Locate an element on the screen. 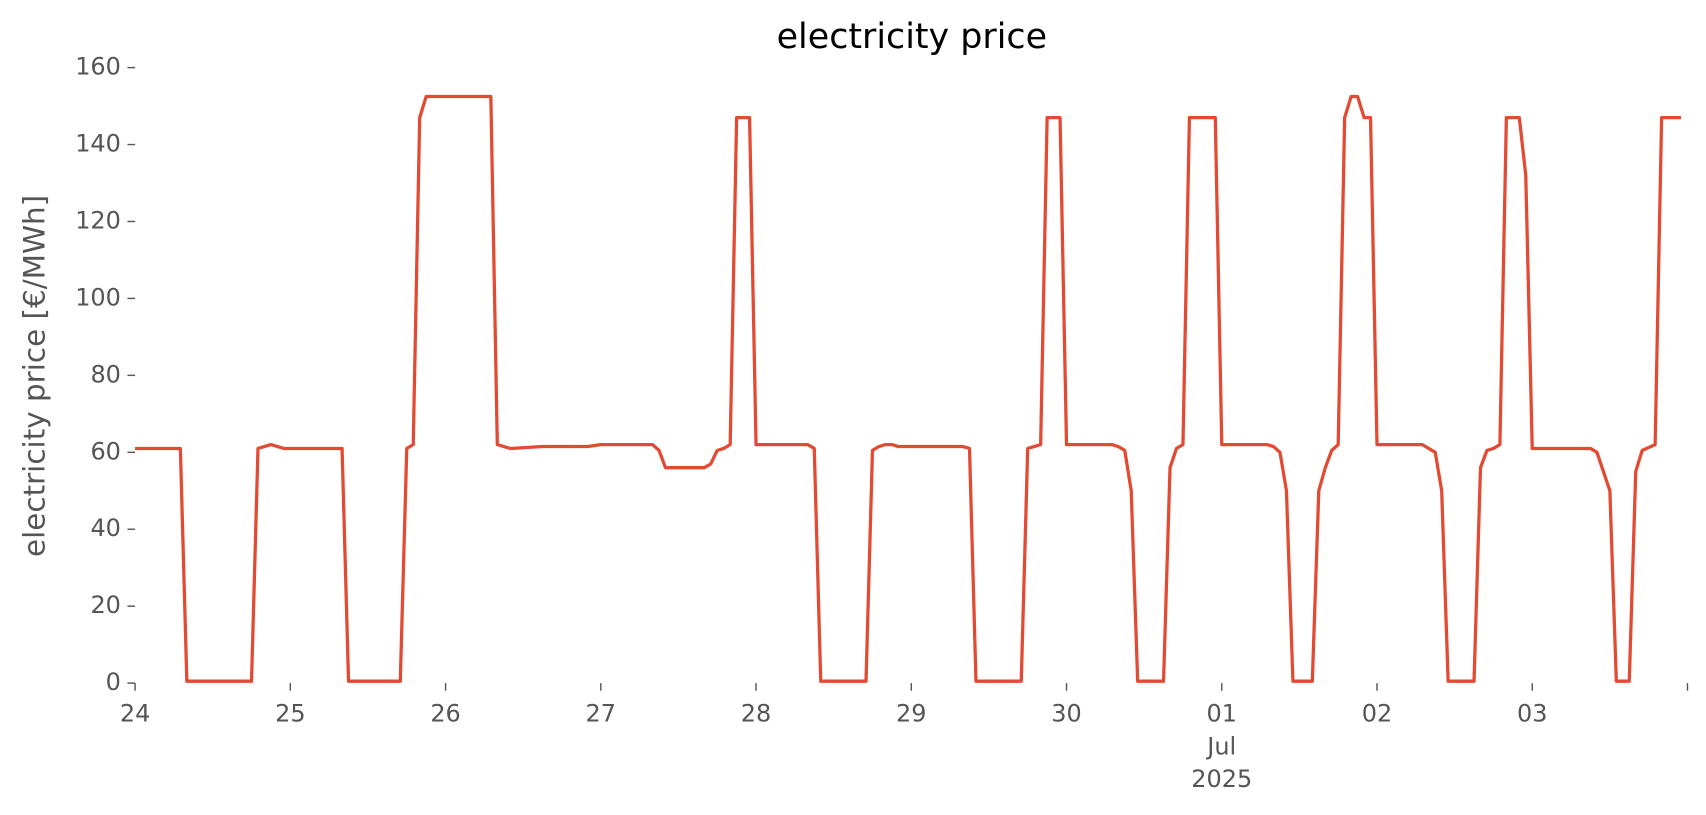  x-tick-label: 01 is located at coordinates (1222, 714).